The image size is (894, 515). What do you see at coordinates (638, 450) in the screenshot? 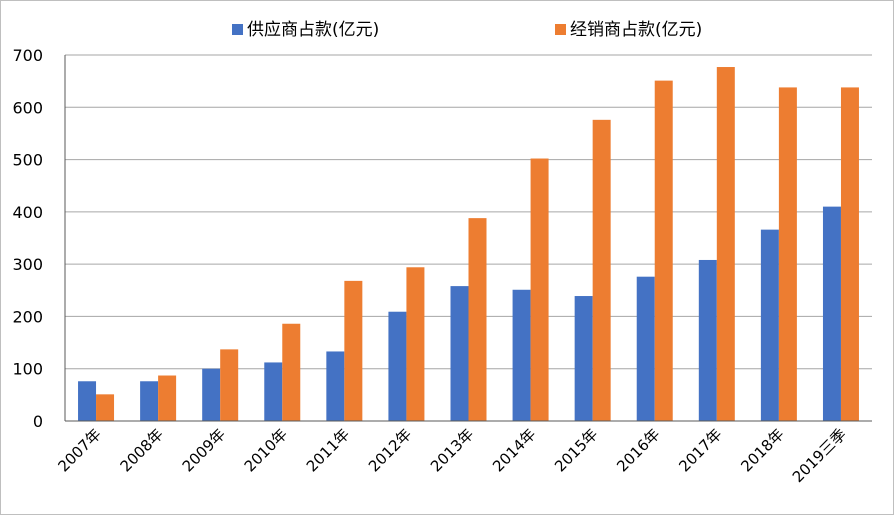
I see `x-tick-label: 2016年` at bounding box center [638, 450].